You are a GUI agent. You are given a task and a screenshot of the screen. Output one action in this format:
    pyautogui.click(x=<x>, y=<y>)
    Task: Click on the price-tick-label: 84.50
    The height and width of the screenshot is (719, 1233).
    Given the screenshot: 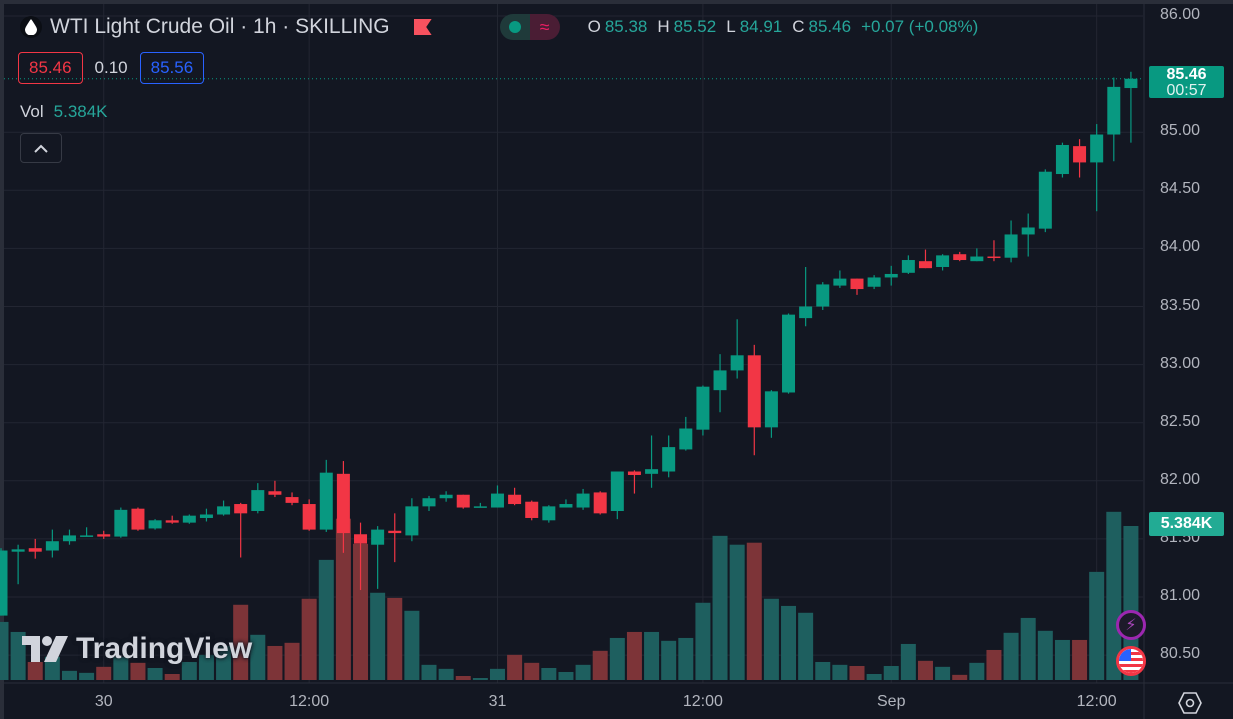 What is the action you would take?
    pyautogui.click(x=1180, y=189)
    